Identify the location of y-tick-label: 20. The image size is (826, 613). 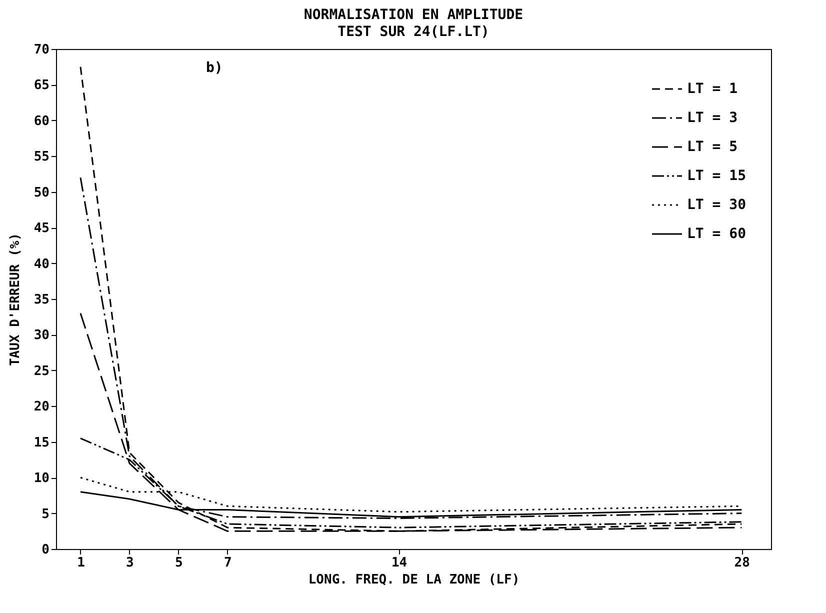
(42, 407).